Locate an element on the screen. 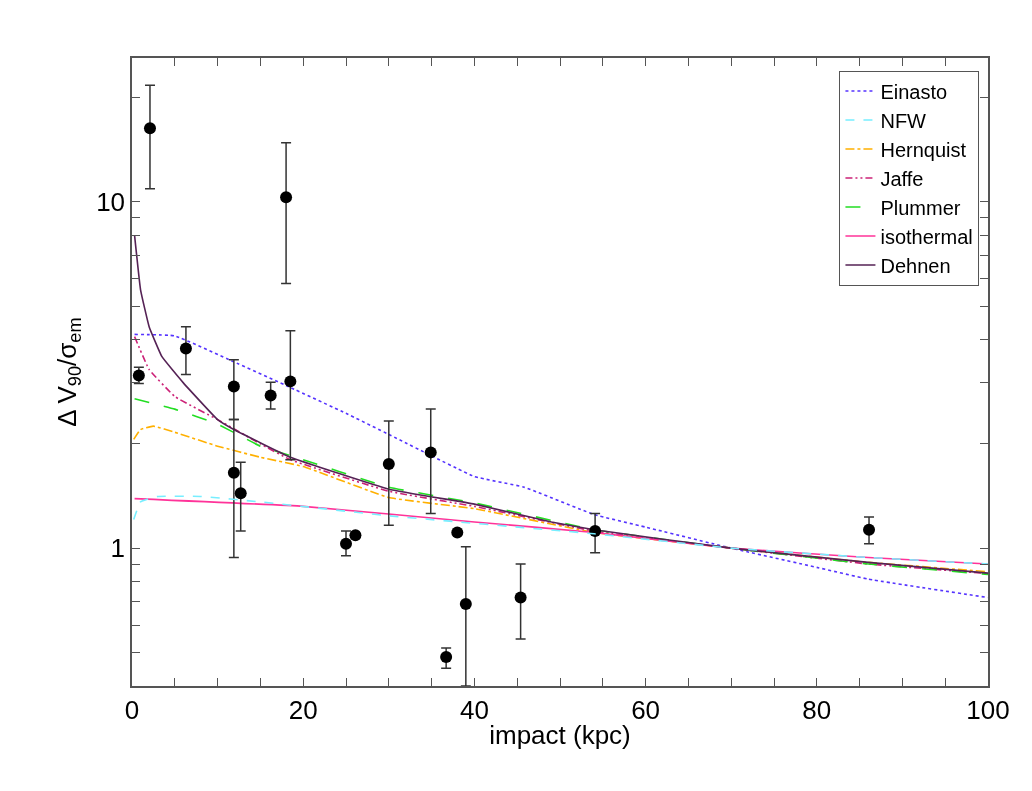 This screenshot has height=791, width=1032. legend-label: Einasto is located at coordinates (914, 91).